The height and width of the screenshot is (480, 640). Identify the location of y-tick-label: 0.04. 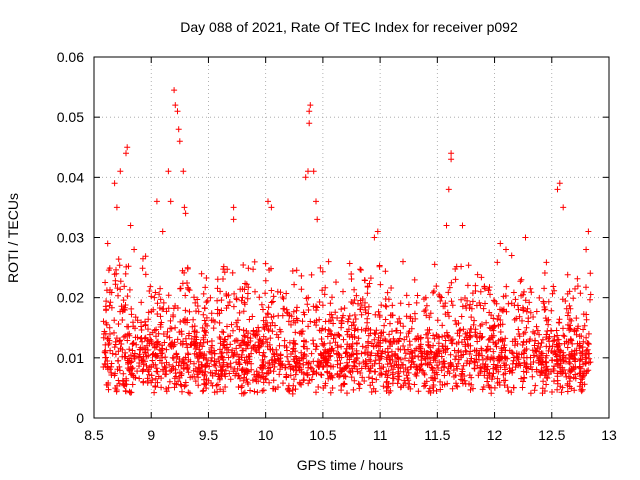
(70, 177).